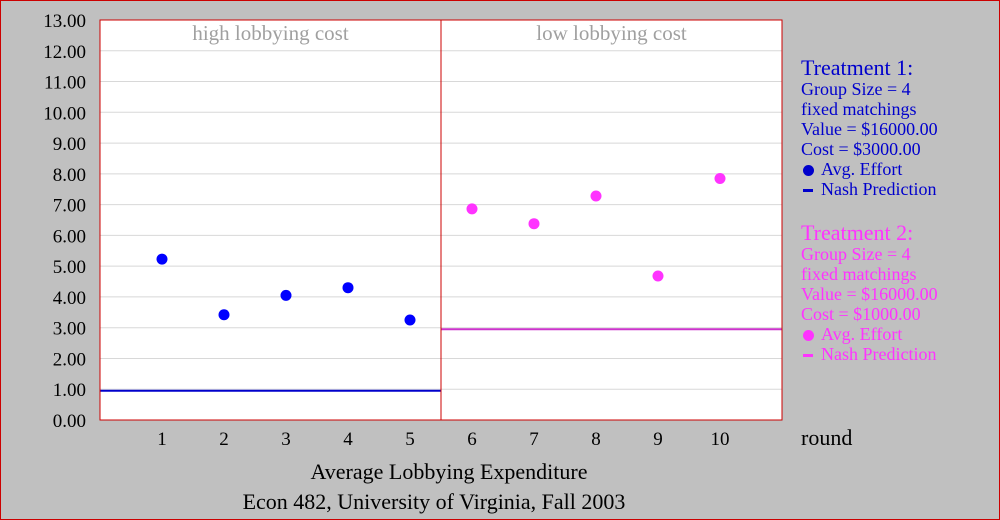 Image resolution: width=1000 pixels, height=520 pixels. I want to click on legend-title: Treatment 1:, so click(857, 67).